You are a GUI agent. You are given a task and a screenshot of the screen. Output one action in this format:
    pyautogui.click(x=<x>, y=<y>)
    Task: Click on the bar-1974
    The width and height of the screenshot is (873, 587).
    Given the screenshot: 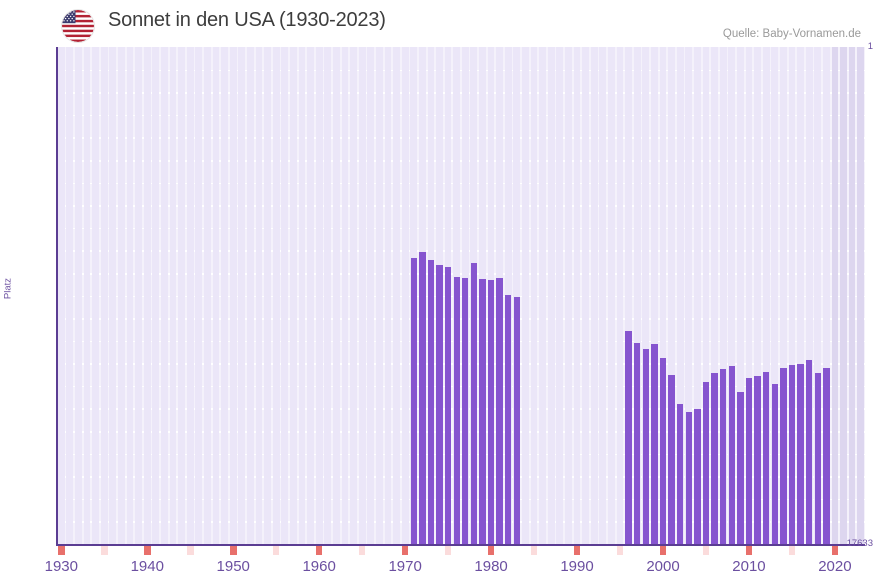 What is the action you would take?
    pyautogui.click(x=439, y=404)
    